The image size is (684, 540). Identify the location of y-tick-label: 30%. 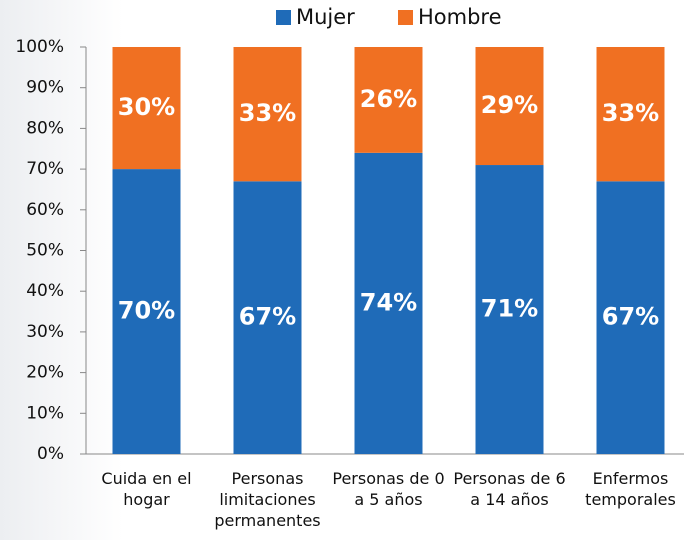
(45, 332).